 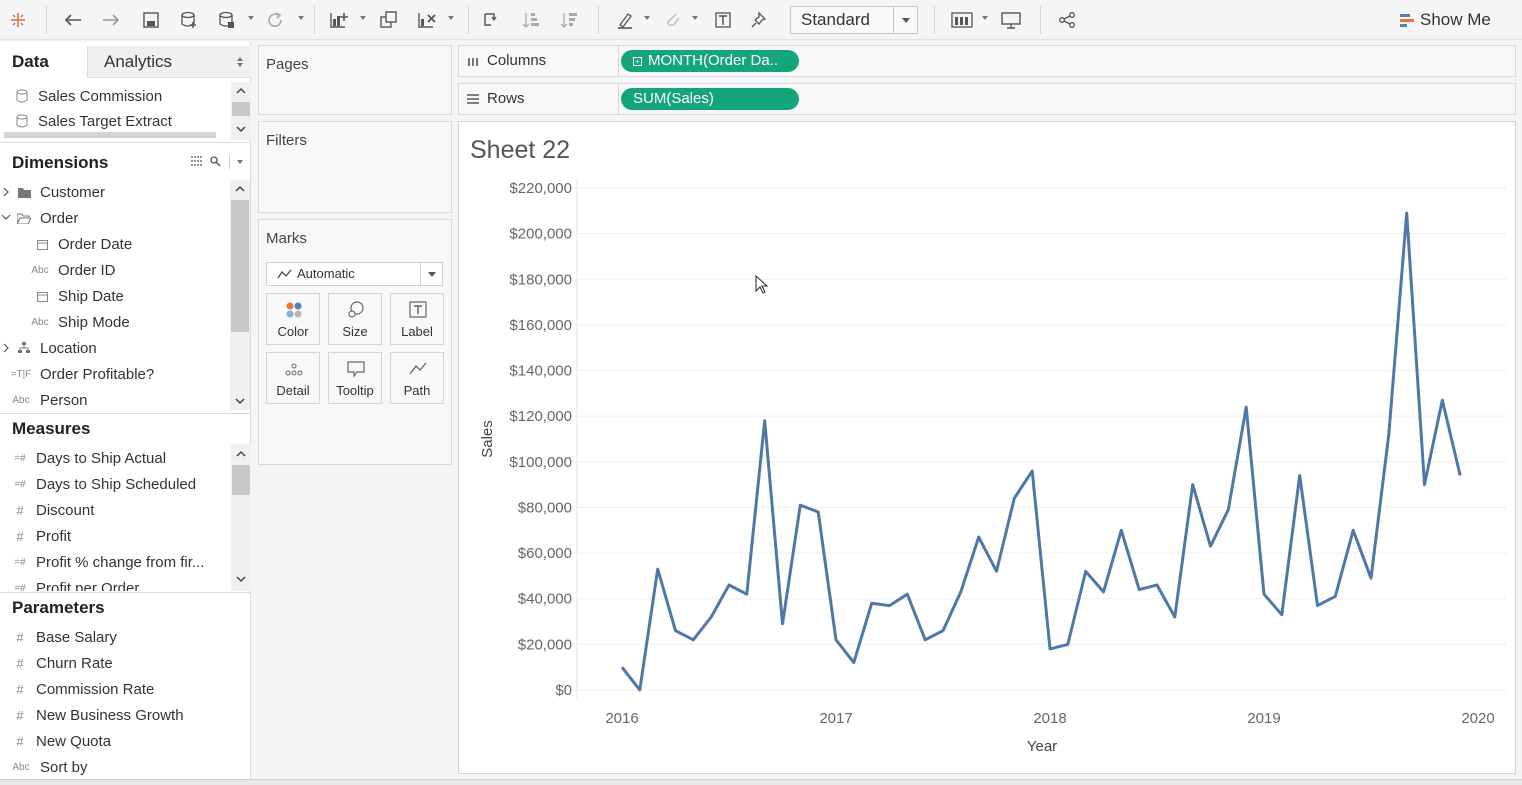 What do you see at coordinates (56, 348) in the screenshot?
I see `dimension-item: Location` at bounding box center [56, 348].